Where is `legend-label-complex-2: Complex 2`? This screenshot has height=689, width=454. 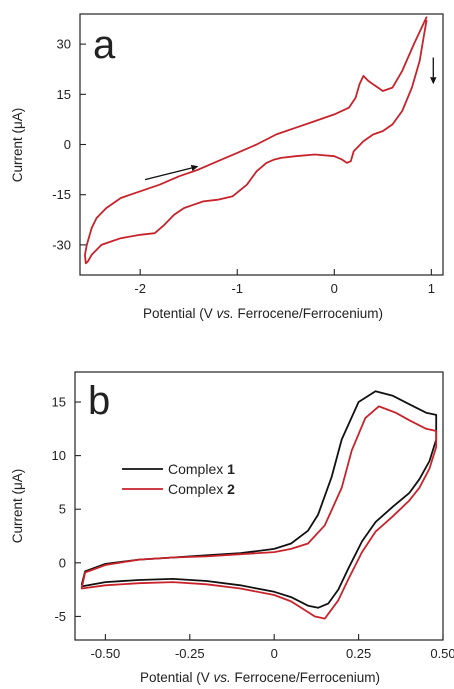
legend-label-complex-2: Complex 2 is located at coordinates (201, 489).